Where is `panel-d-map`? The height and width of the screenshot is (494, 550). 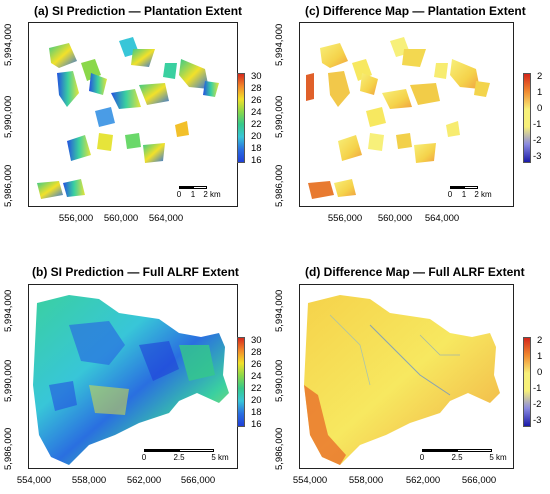
panel-d-map is located at coordinates (402, 380).